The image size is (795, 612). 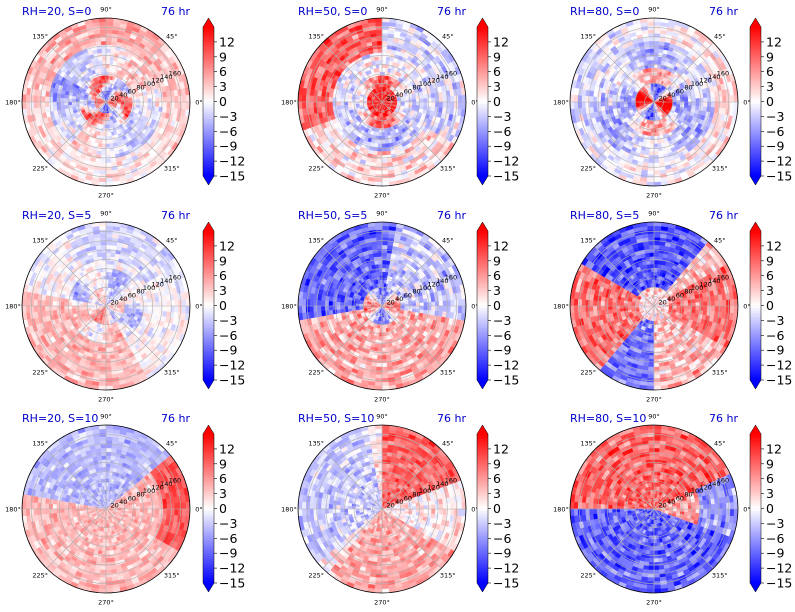 I want to click on colorbar-tick-label: −6, so click(x=775, y=131).